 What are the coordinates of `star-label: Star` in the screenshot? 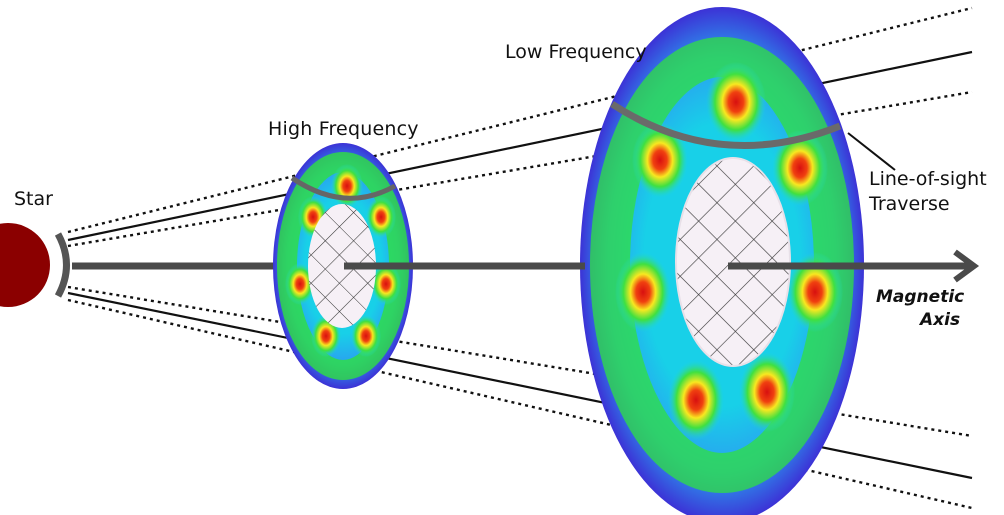 It's located at (33, 199).